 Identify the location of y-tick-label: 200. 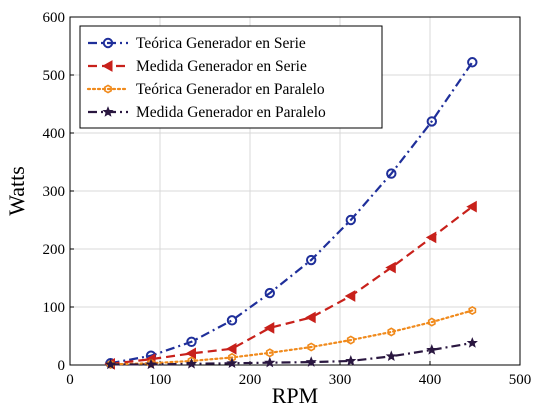
(54, 250).